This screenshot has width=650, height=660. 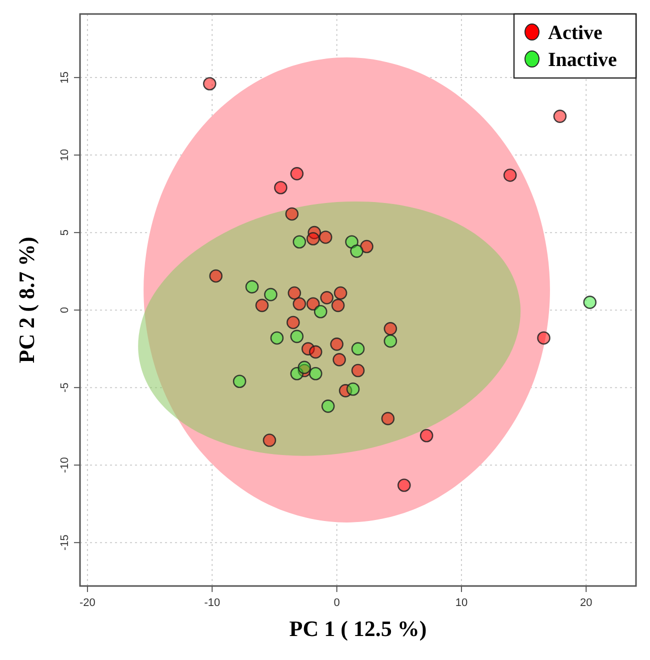 I want to click on x-tick-label: 10, so click(x=461, y=603).